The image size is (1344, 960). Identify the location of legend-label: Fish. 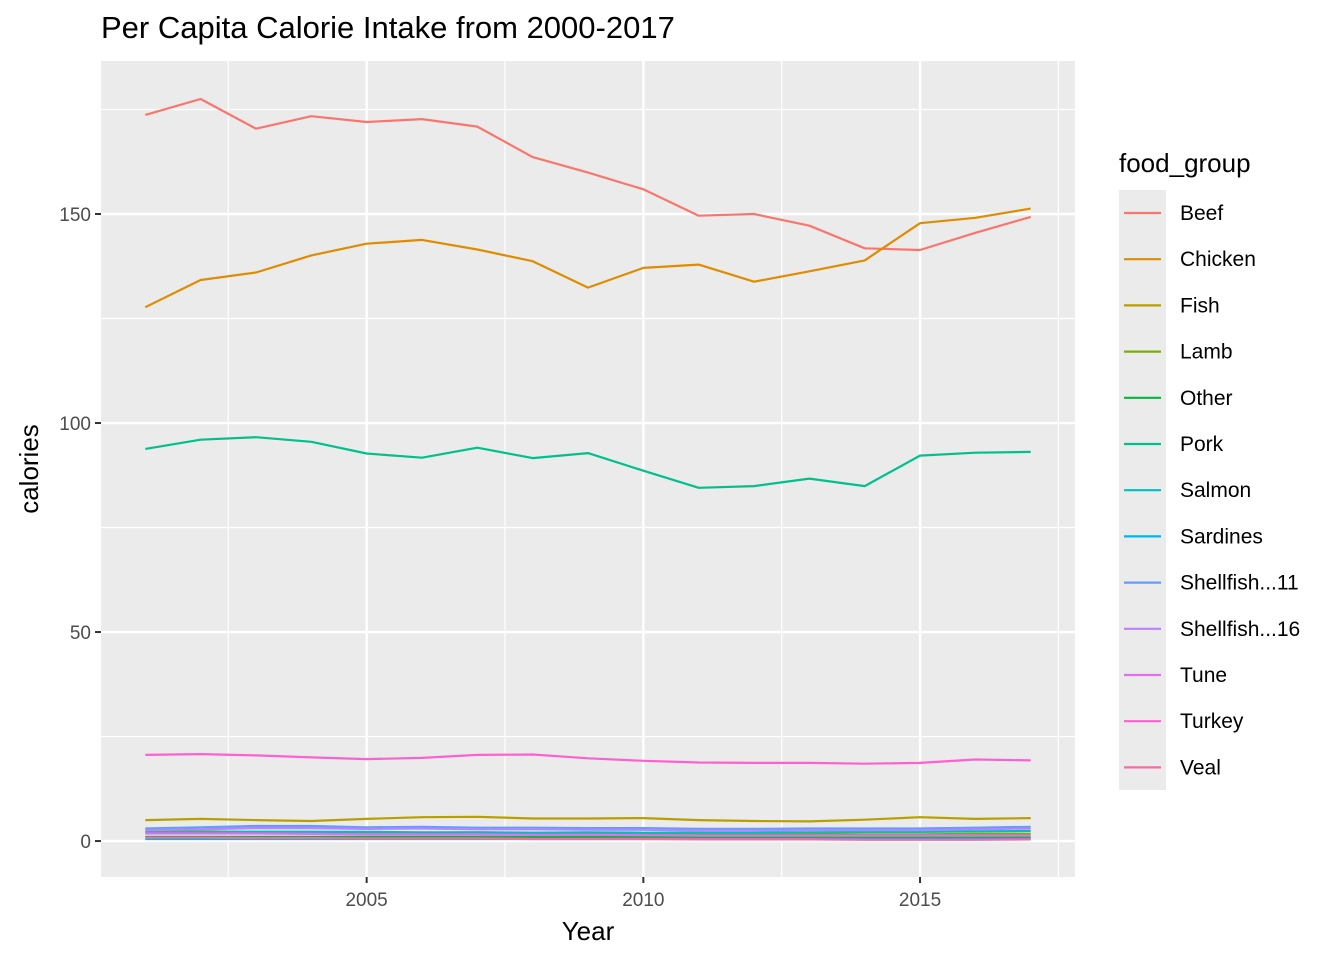
(1200, 305).